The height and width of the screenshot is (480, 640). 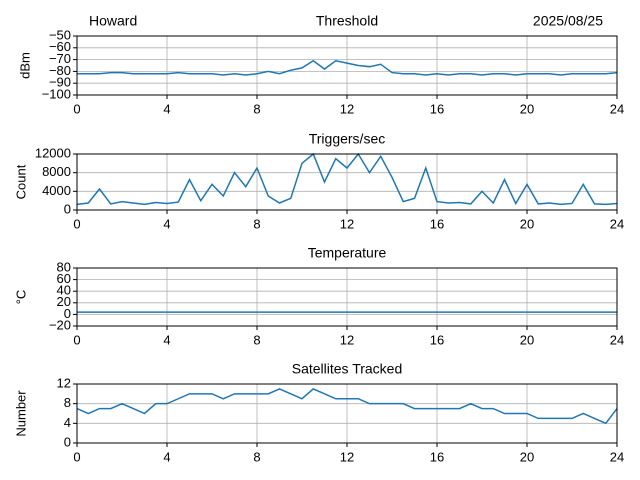 I want to click on y-tick-label: 8000, so click(x=56, y=171).